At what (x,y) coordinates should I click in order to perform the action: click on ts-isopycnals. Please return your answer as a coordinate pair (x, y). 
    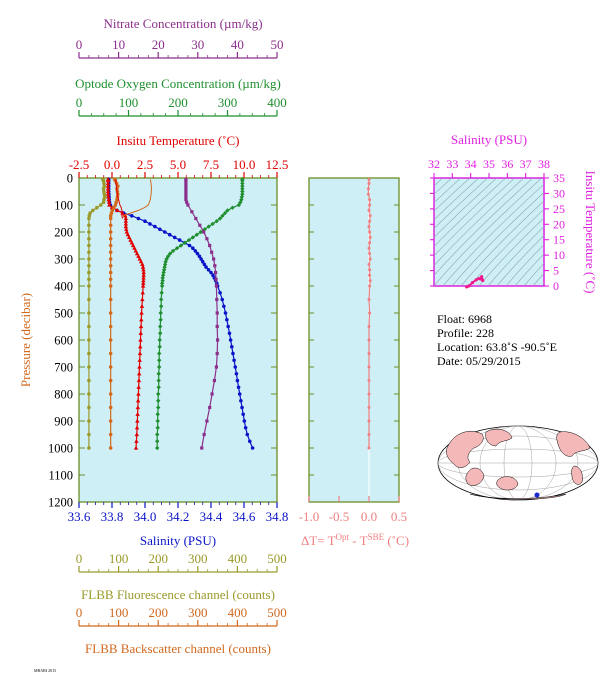
    Looking at the image, I should click on (489, 232).